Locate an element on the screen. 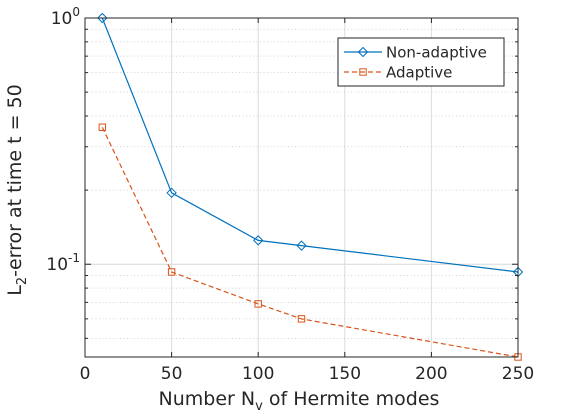 The width and height of the screenshot is (570, 420). legend: Non-adaptive Adaptive is located at coordinates (421, 62).